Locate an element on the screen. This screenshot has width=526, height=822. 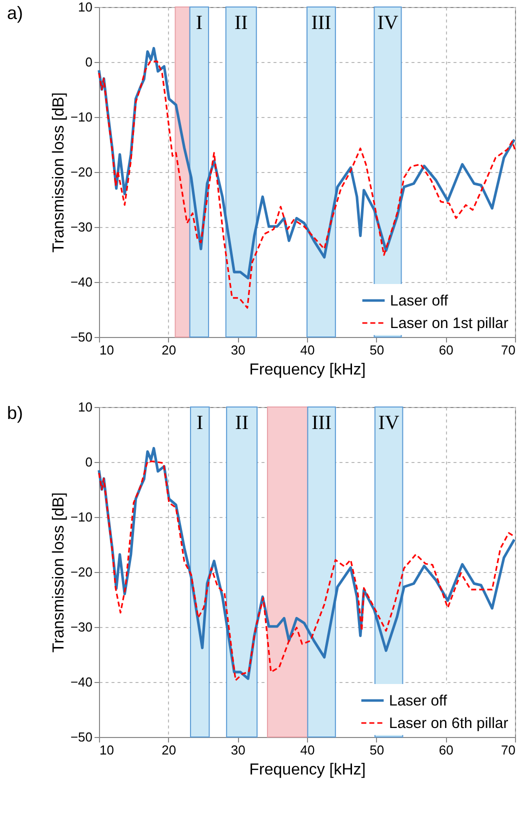
legend-label: Laser on 6th pillar is located at coordinates (448, 723).